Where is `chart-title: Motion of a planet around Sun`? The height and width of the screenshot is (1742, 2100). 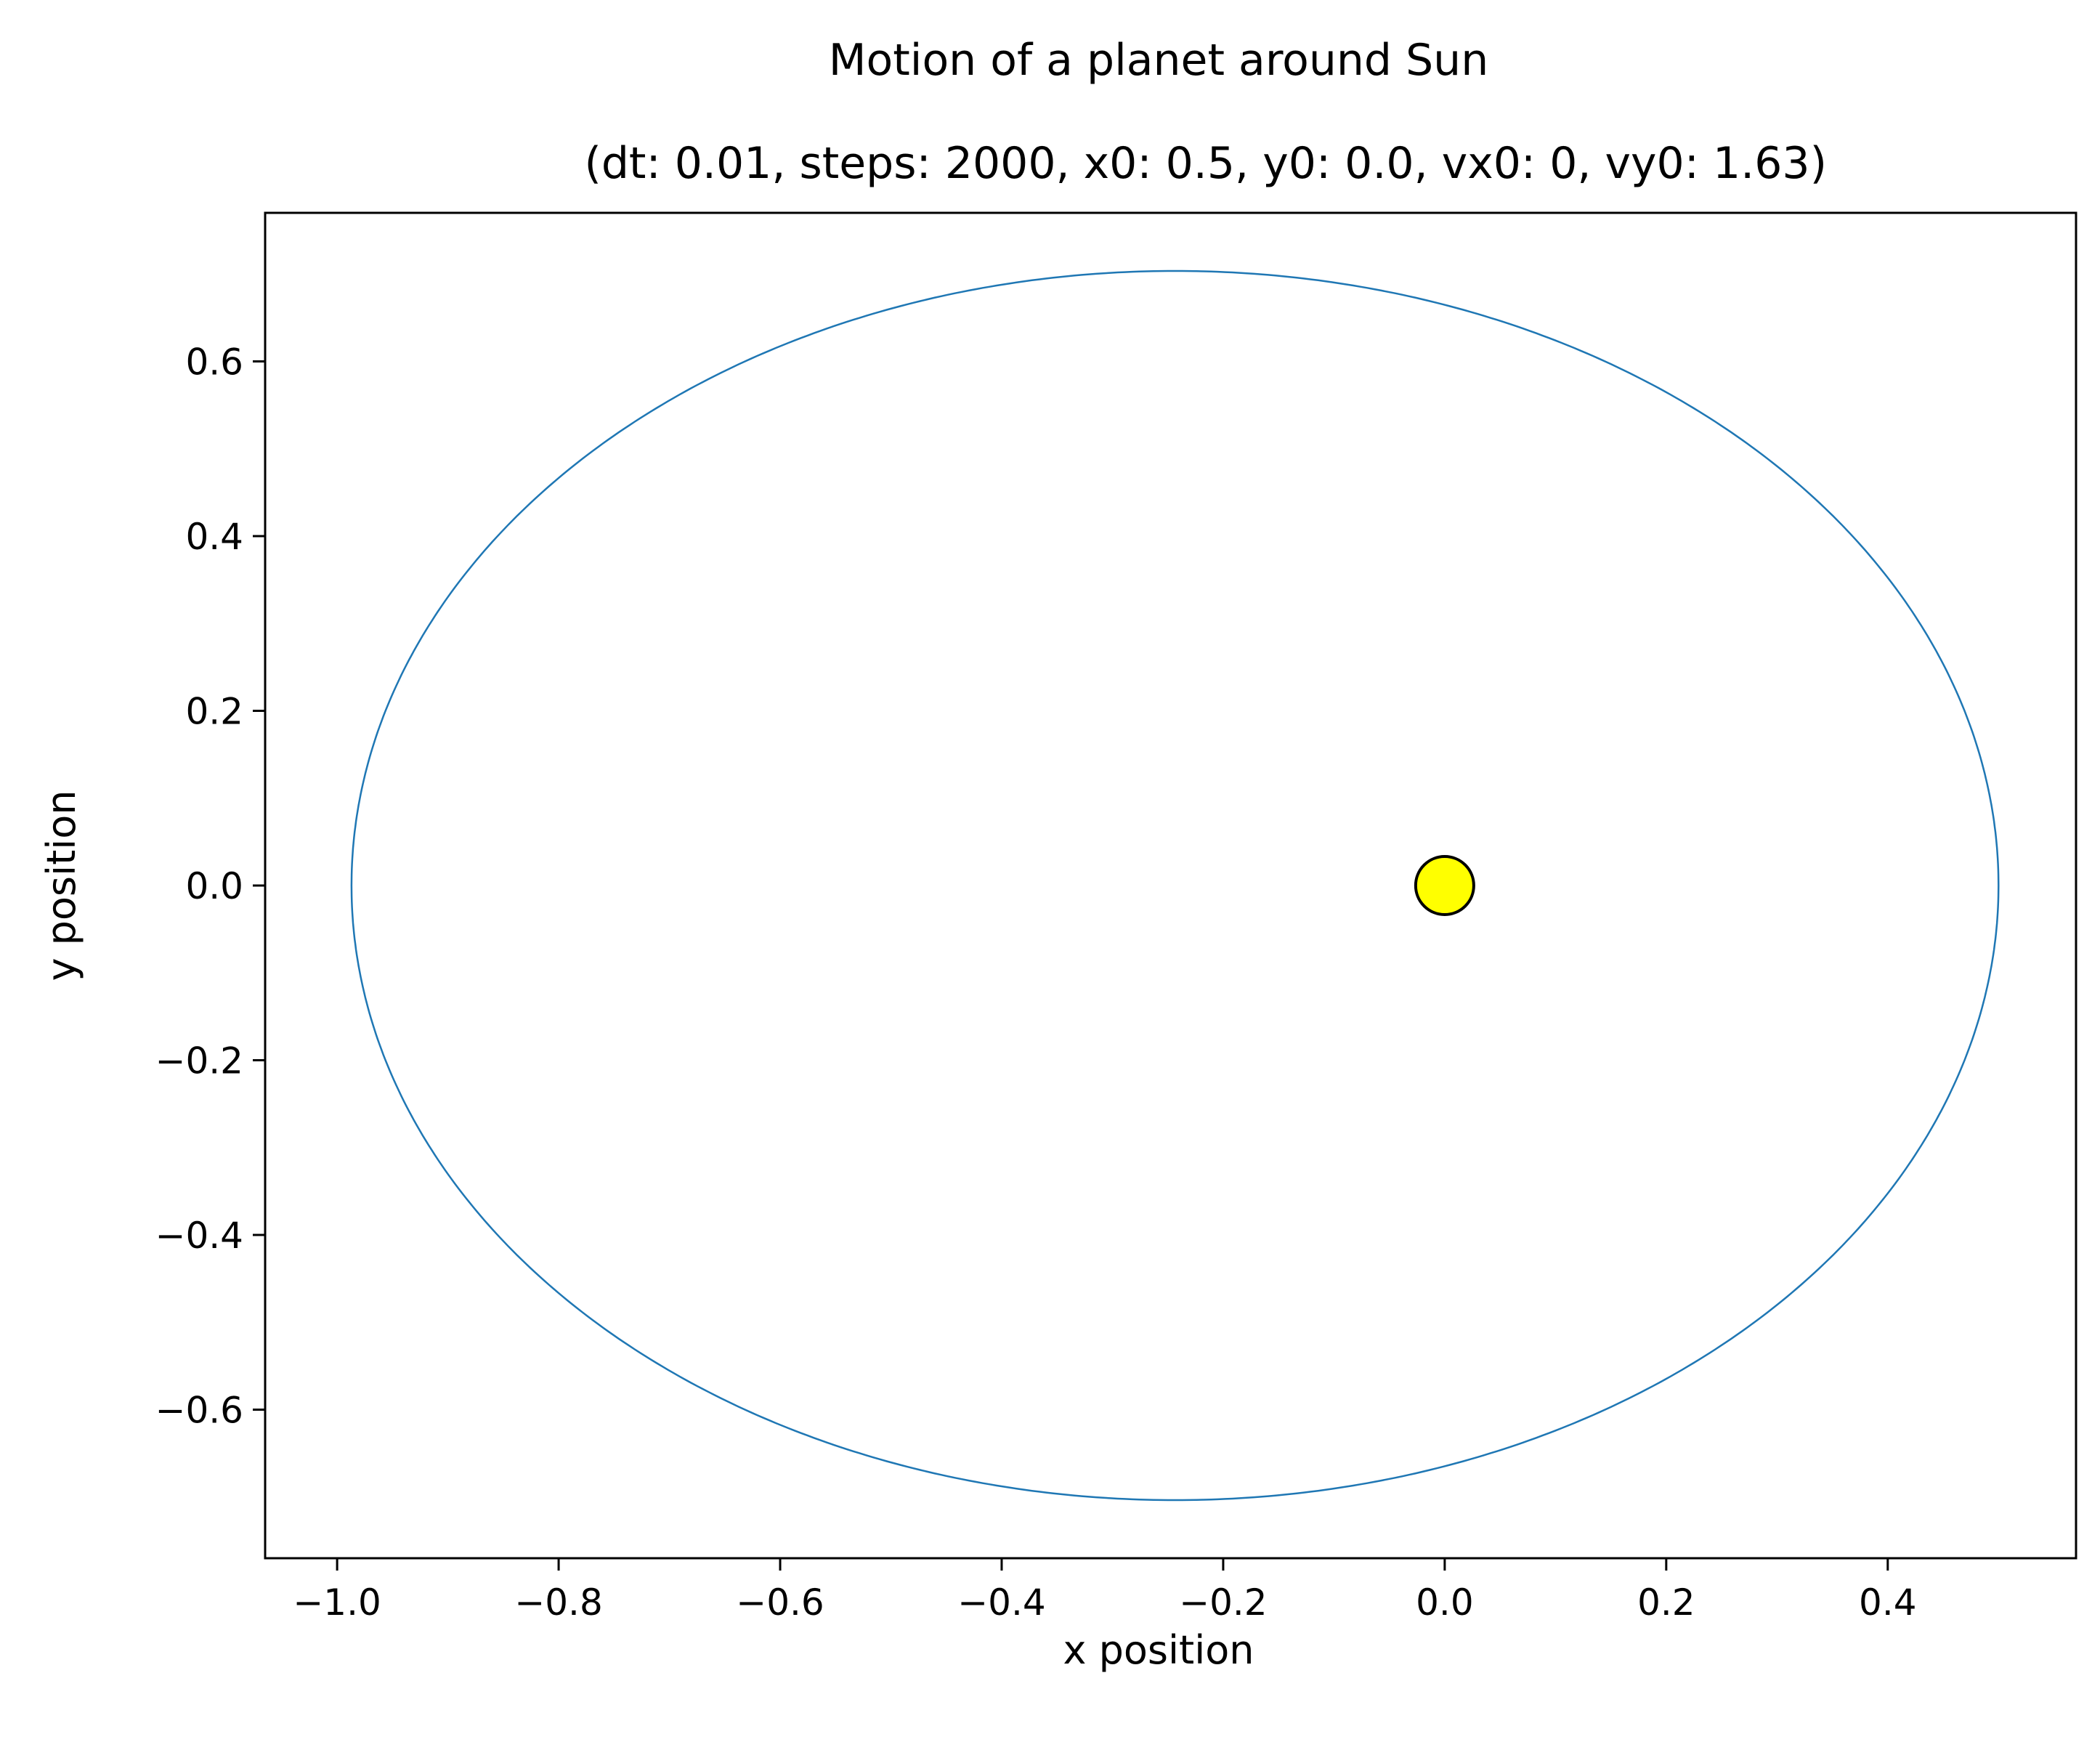 chart-title: Motion of a planet around Sun is located at coordinates (1158, 60).